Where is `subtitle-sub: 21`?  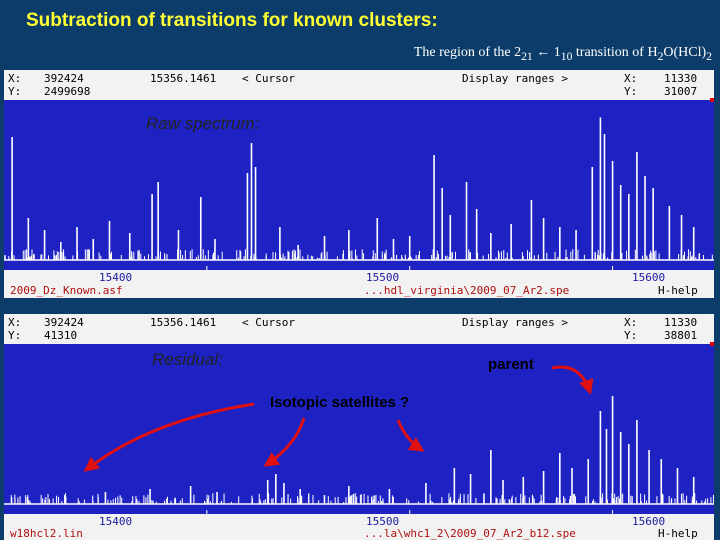 subtitle-sub: 21 is located at coordinates (527, 56).